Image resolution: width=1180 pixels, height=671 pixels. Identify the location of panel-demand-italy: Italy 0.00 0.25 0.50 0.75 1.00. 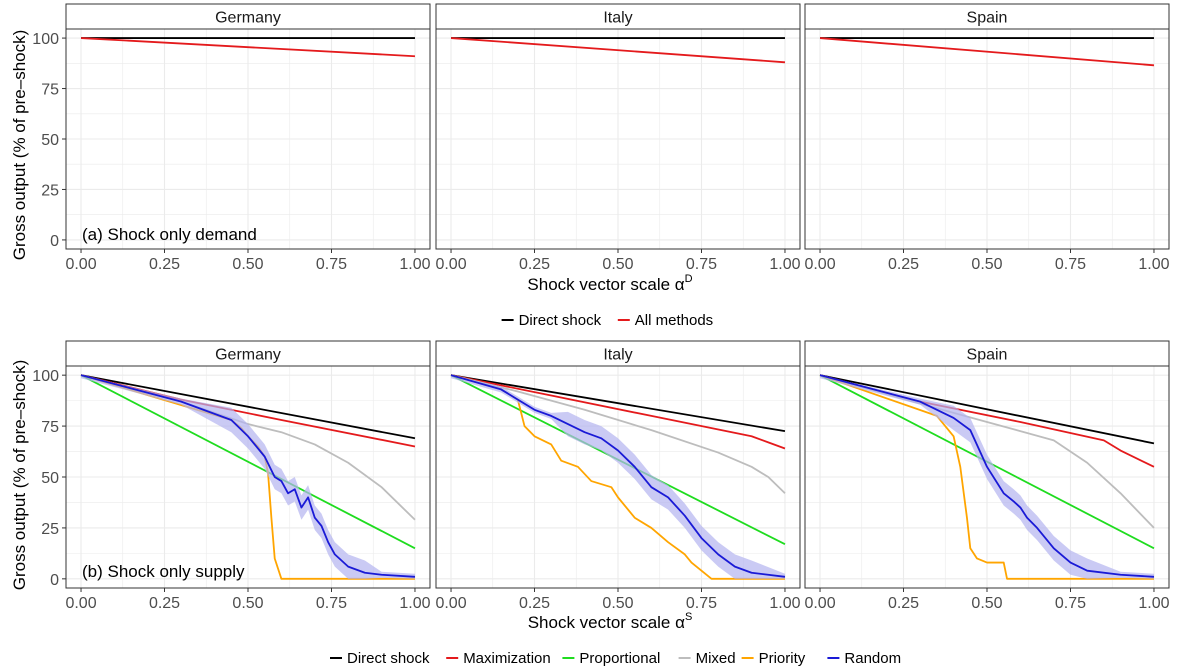
(618, 138).